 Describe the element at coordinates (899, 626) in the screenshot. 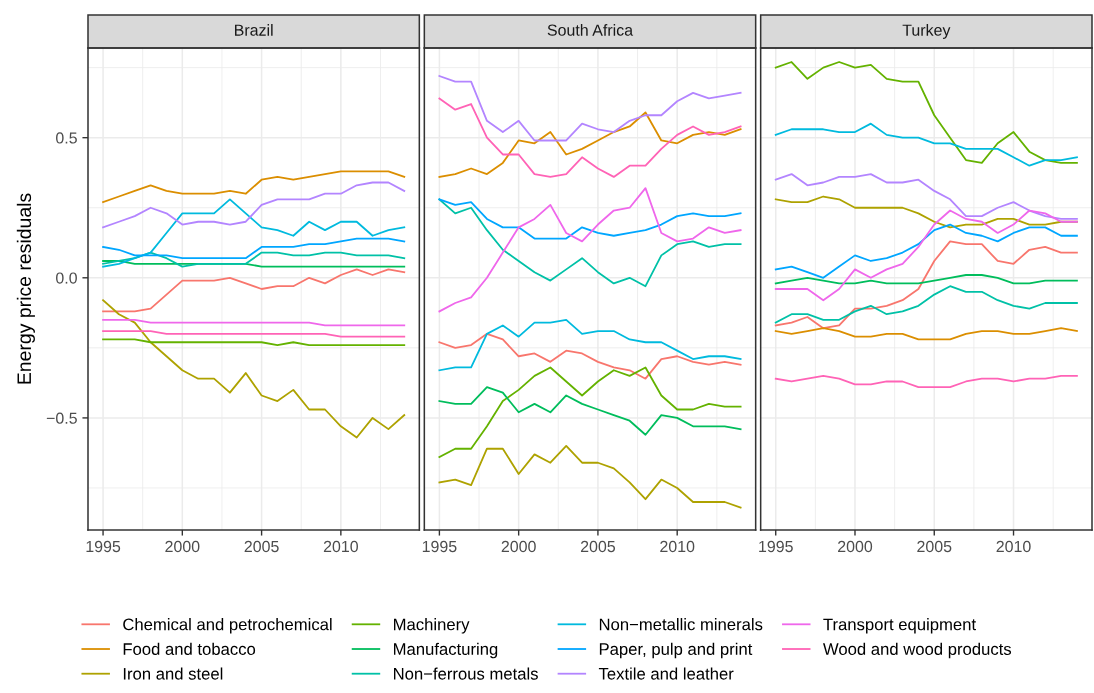

I see `legend-label: Transport equipment` at that location.